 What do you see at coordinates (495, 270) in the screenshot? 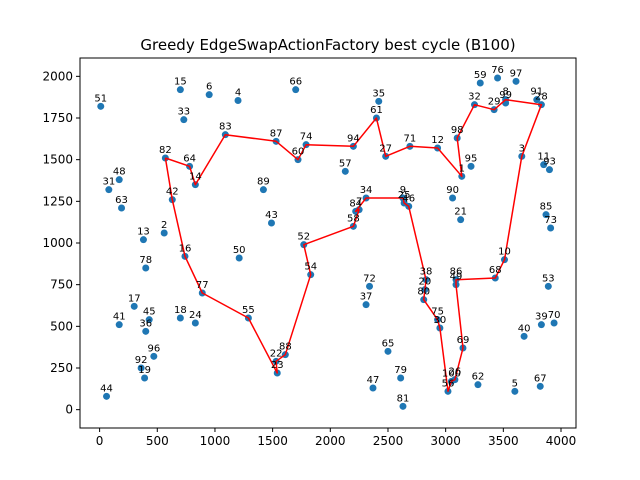
I see `point-label: 68` at bounding box center [495, 270].